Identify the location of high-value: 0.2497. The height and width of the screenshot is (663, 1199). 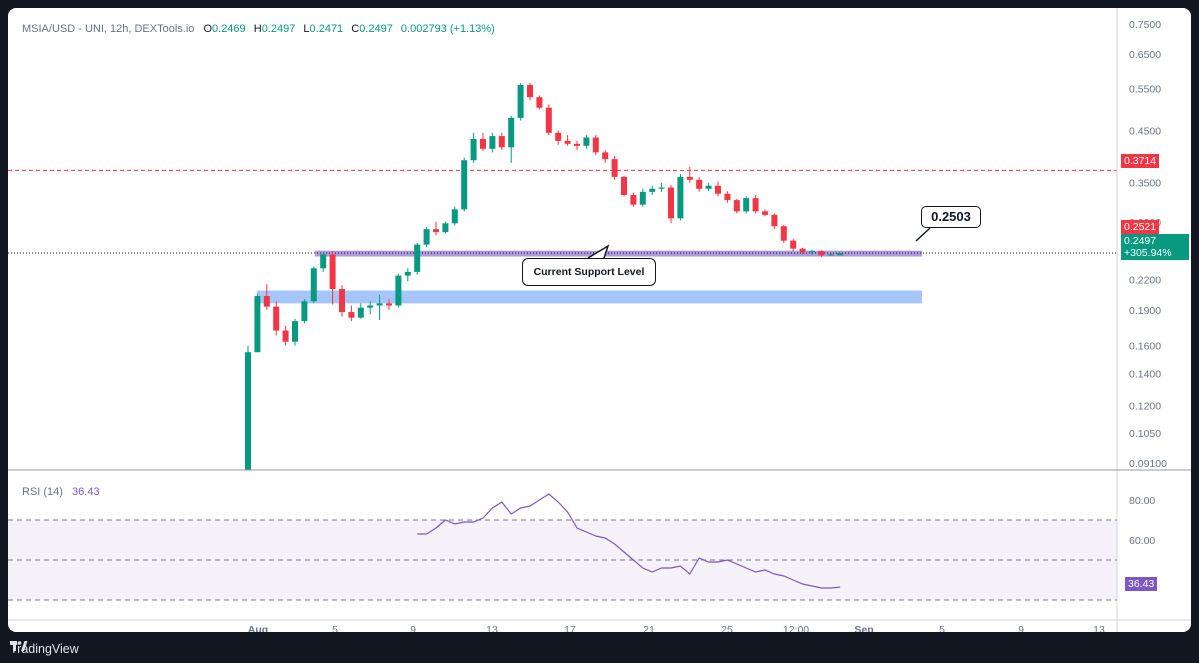
(278, 29).